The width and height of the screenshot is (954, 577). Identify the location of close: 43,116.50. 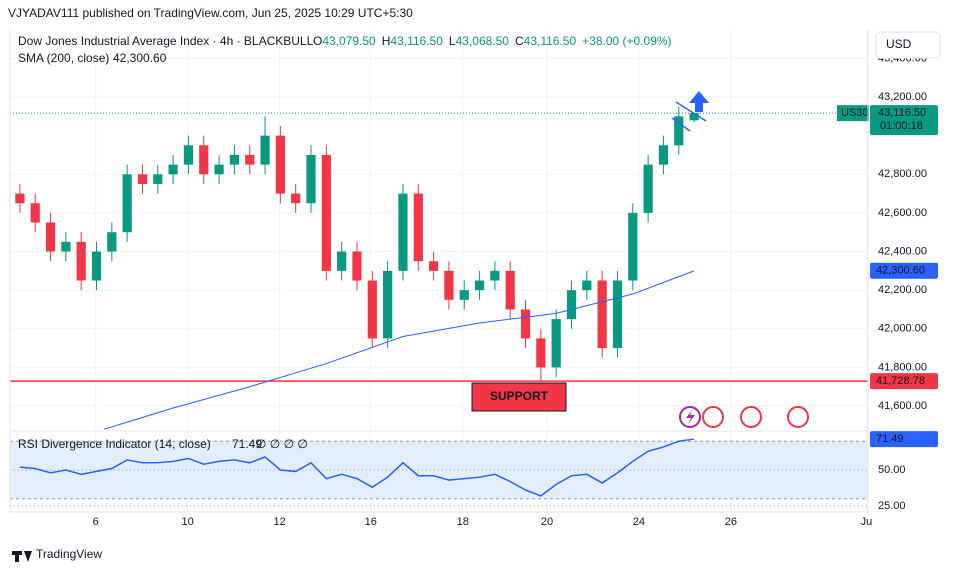
(550, 41).